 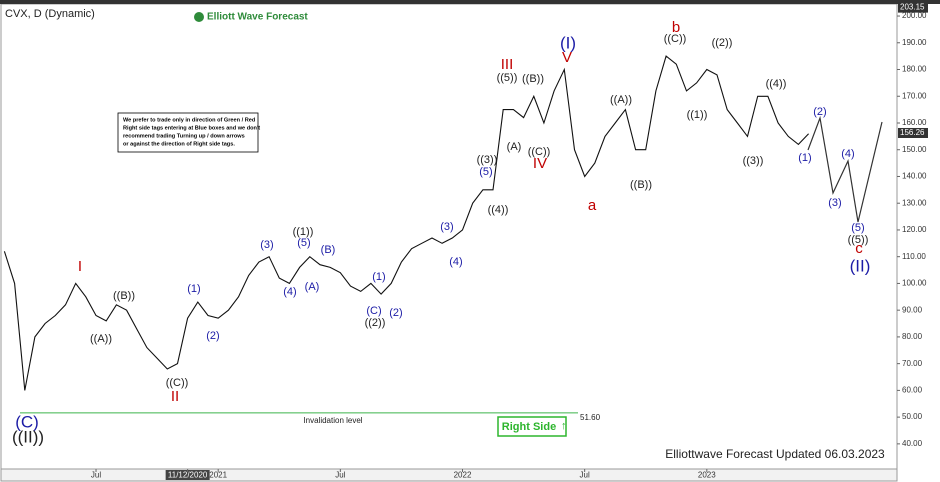 I want to click on x-tick-label: 11/12/2020, so click(x=188, y=475).